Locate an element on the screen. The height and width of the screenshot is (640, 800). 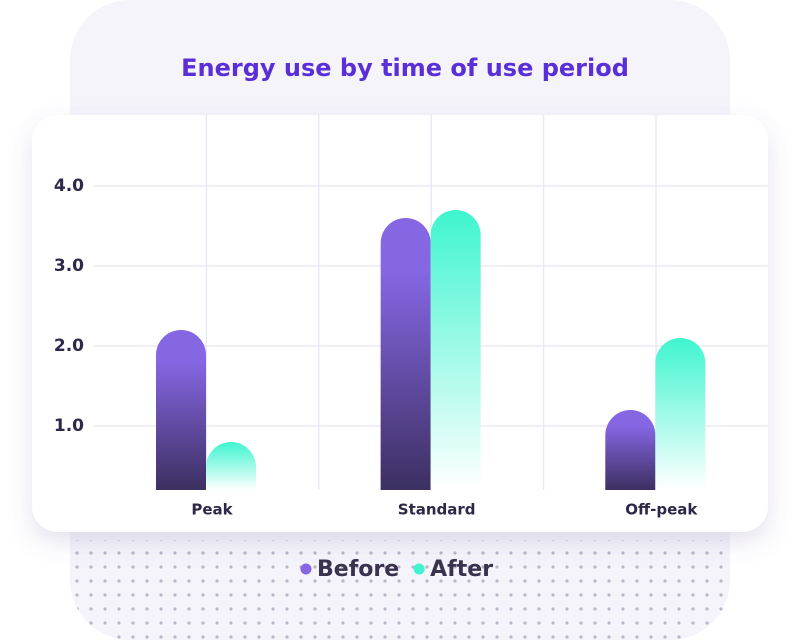
y-tick-label: 3.0 is located at coordinates (69, 266).